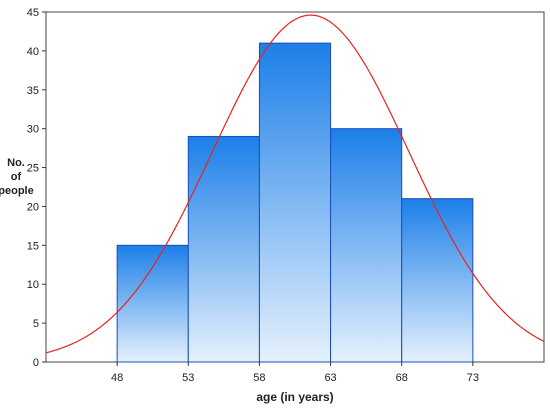 The height and width of the screenshot is (410, 550). Describe the element at coordinates (259, 378) in the screenshot. I see `x-tick-label: 58` at that location.